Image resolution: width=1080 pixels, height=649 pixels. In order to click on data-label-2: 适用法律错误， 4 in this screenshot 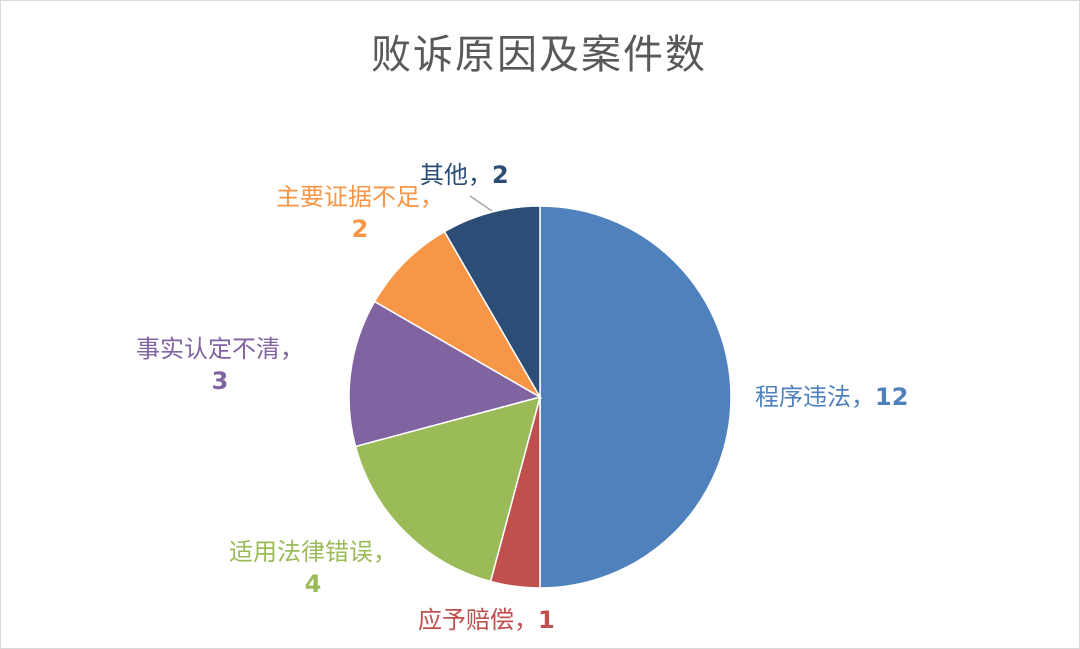, I will do `click(313, 568)`.